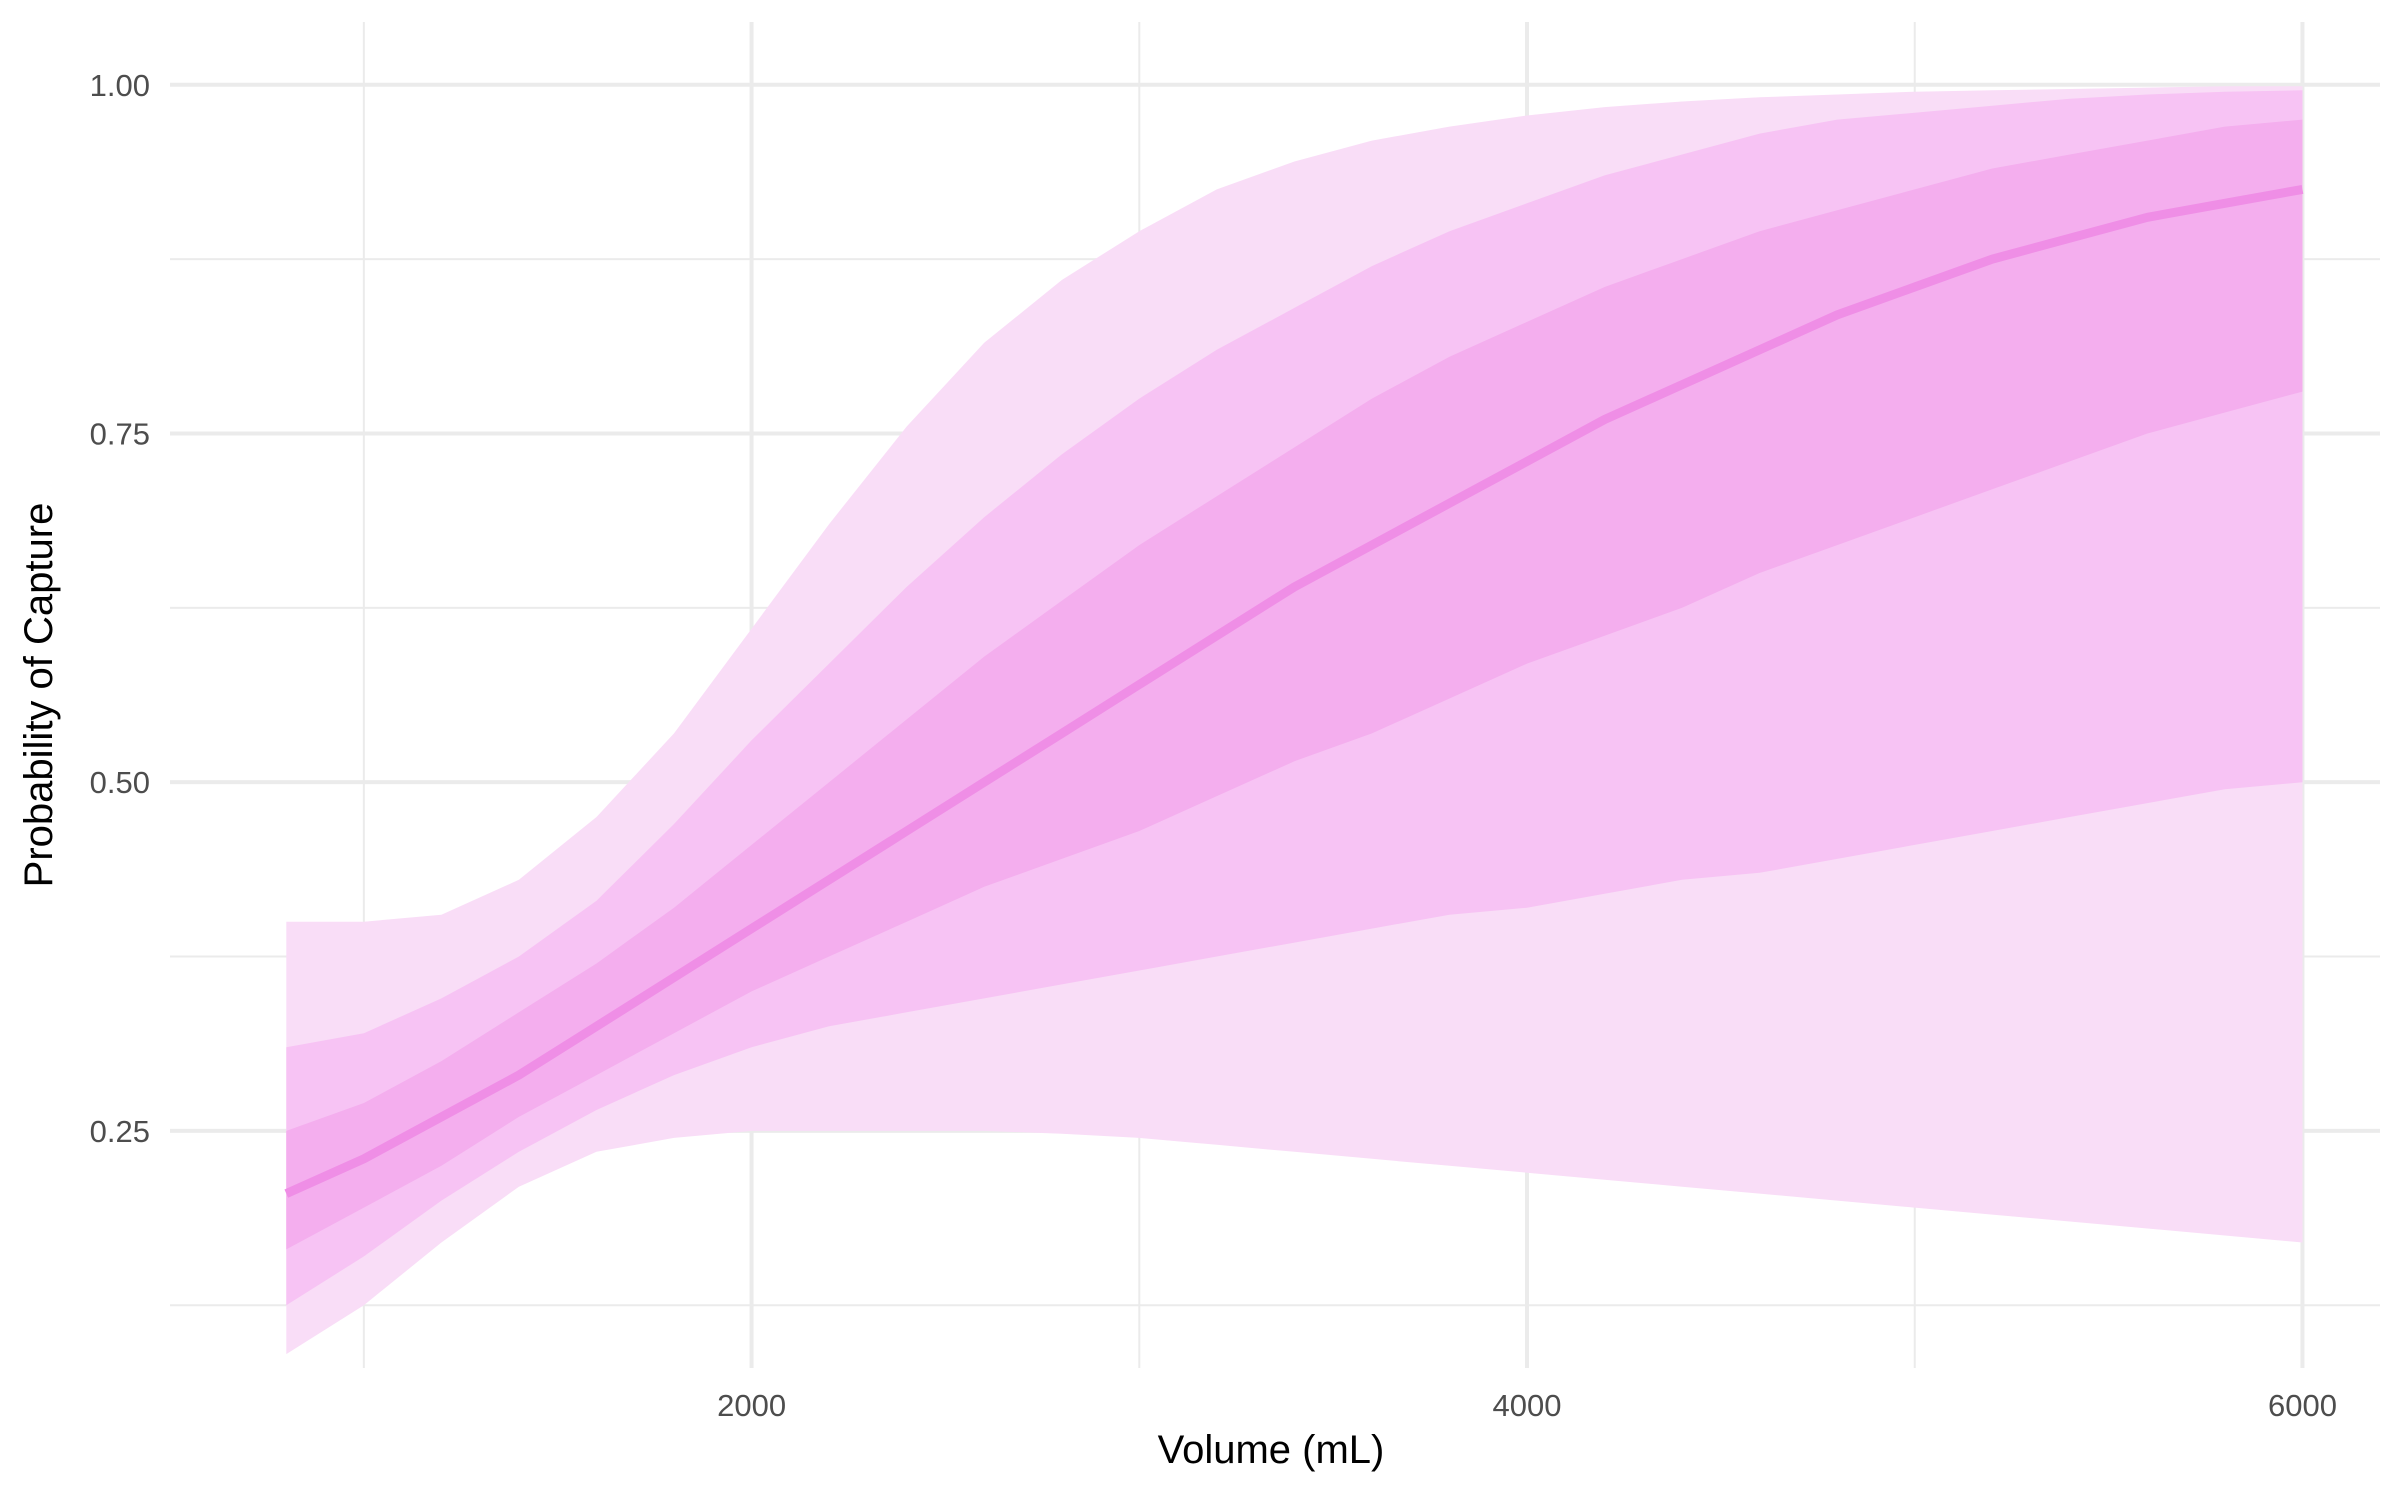  I want to click on y-tick-label: 1.00, so click(120, 85).